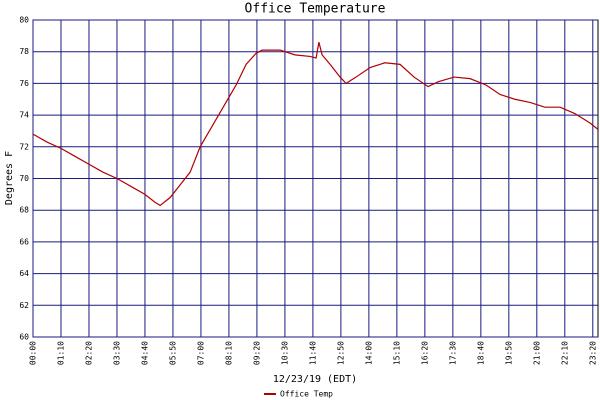 The width and height of the screenshot is (600, 400). Describe the element at coordinates (368, 353) in the screenshot. I see `x-tick-label: 14:00` at that location.